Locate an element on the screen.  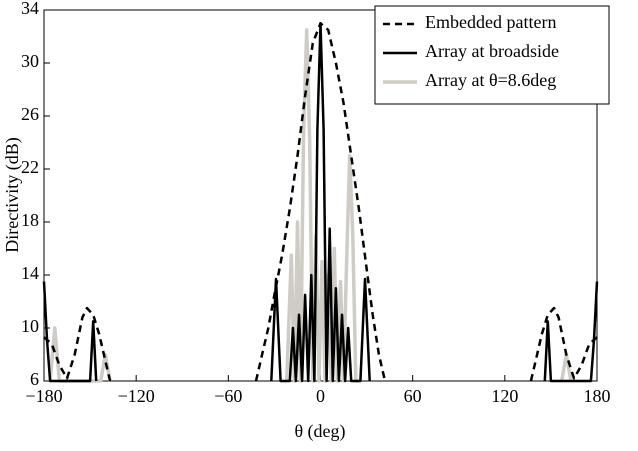
y-tick-label: 18 is located at coordinates (30, 220).